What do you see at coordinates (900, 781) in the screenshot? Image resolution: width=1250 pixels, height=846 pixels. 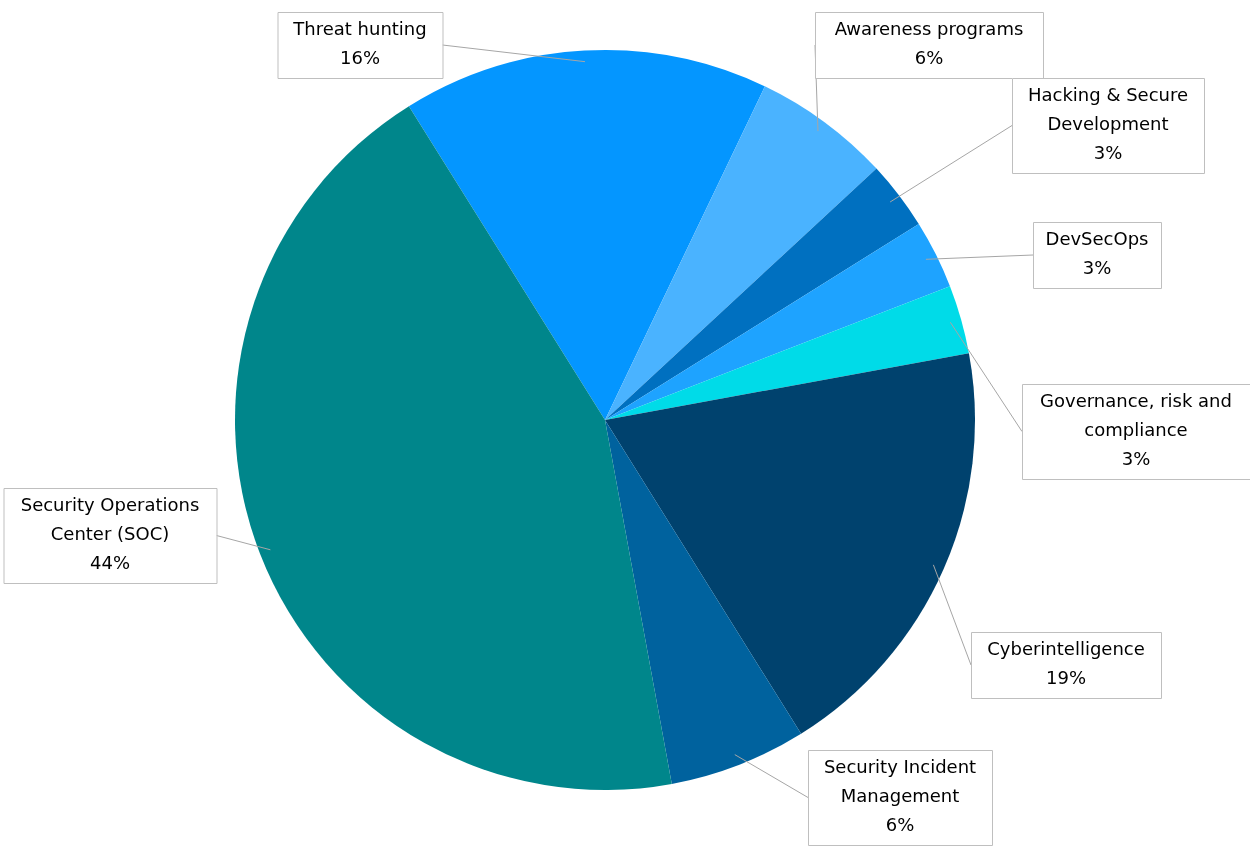 I see `slice-label: Security Incident Management` at bounding box center [900, 781].